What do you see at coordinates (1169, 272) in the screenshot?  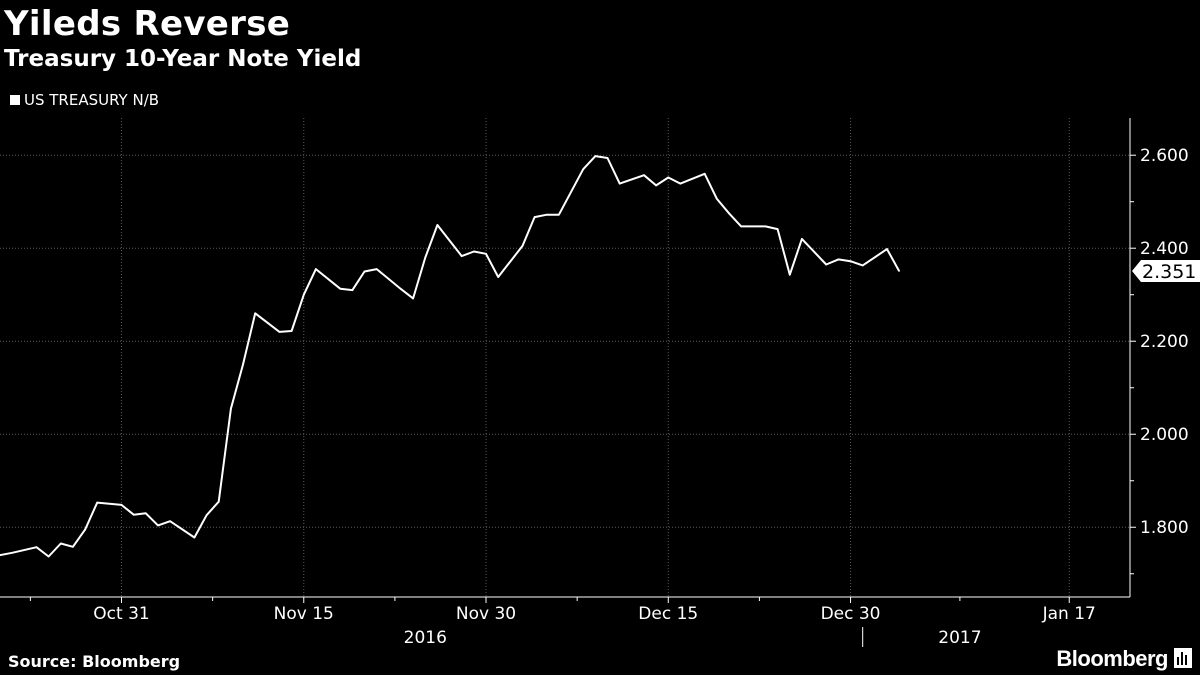 I see `last-value-label: 2.351` at bounding box center [1169, 272].